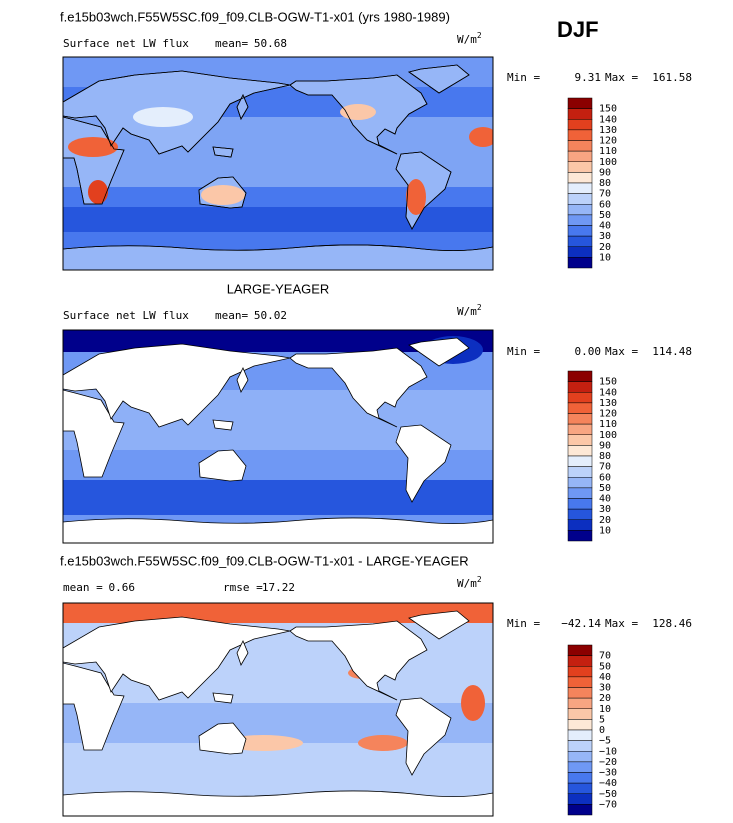 This screenshot has height=823, width=733. Describe the element at coordinates (588, 351) in the screenshot. I see `min-value: 0.00` at that location.